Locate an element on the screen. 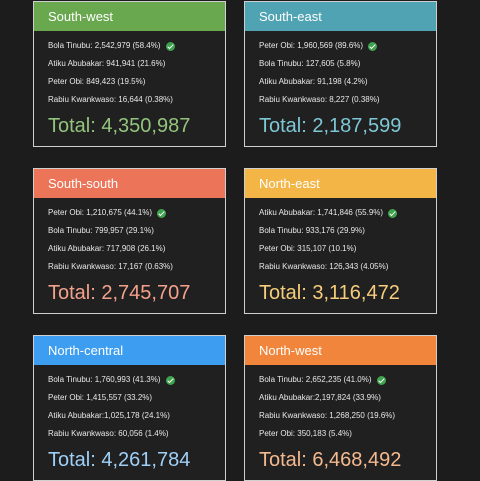 The height and width of the screenshot is (481, 480). list-item: Peter Obi: 849,423 (19.5%) is located at coordinates (136, 82).